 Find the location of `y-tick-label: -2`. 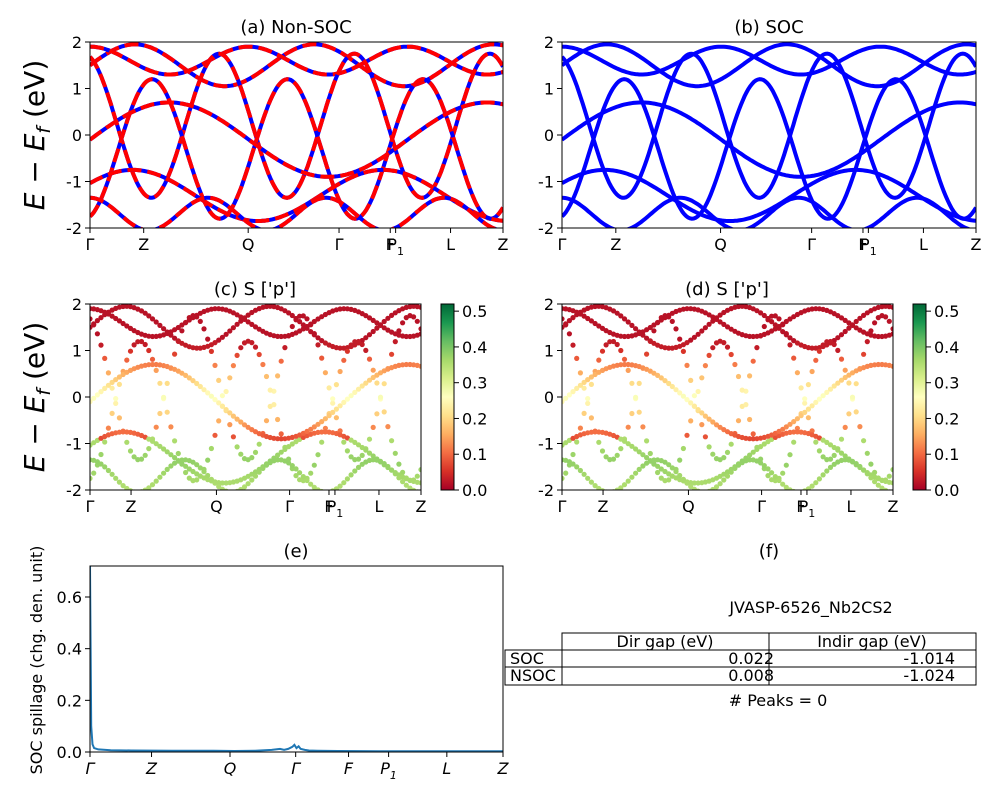

y-tick-label: -2 is located at coordinates (546, 228).